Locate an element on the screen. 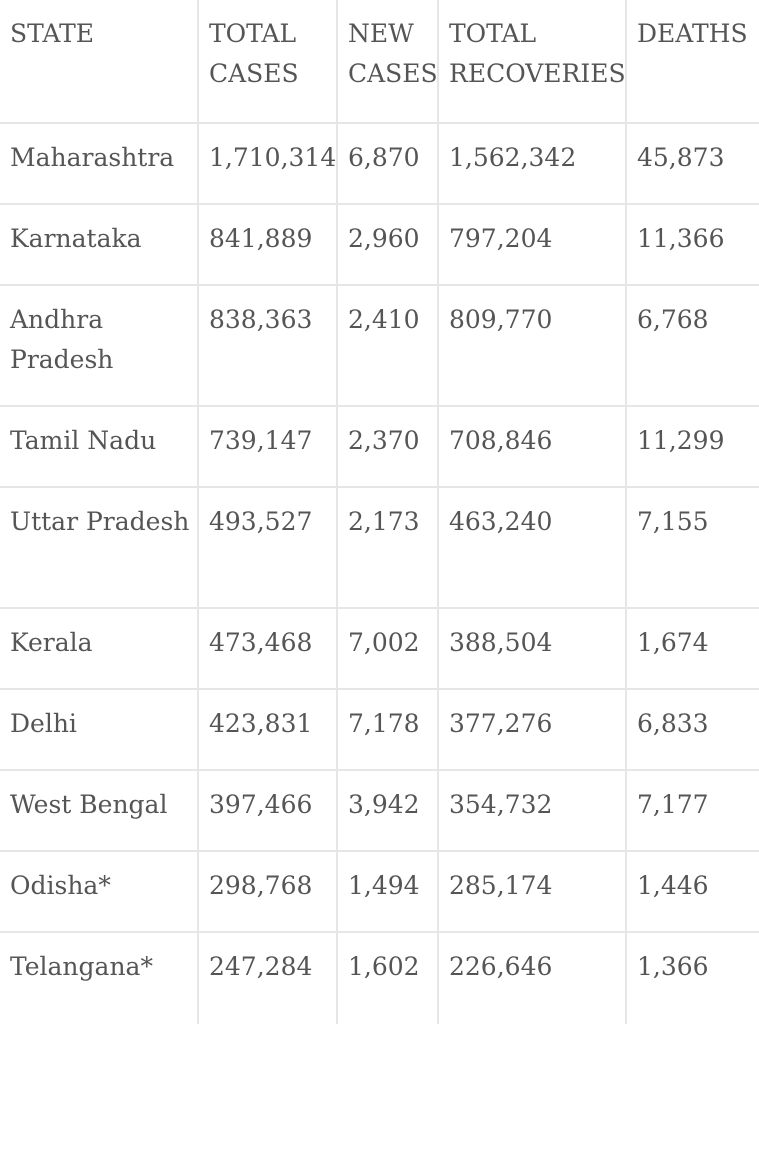 Image resolution: width=759 pixels, height=1174 pixels. cell-state: Kerala is located at coordinates (99, 648).